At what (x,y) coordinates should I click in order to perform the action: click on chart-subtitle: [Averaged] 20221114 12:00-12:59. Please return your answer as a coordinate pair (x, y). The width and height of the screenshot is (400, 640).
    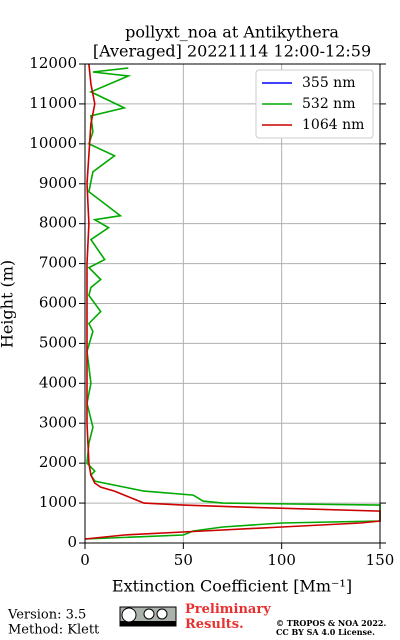
    Looking at the image, I should click on (232, 51).